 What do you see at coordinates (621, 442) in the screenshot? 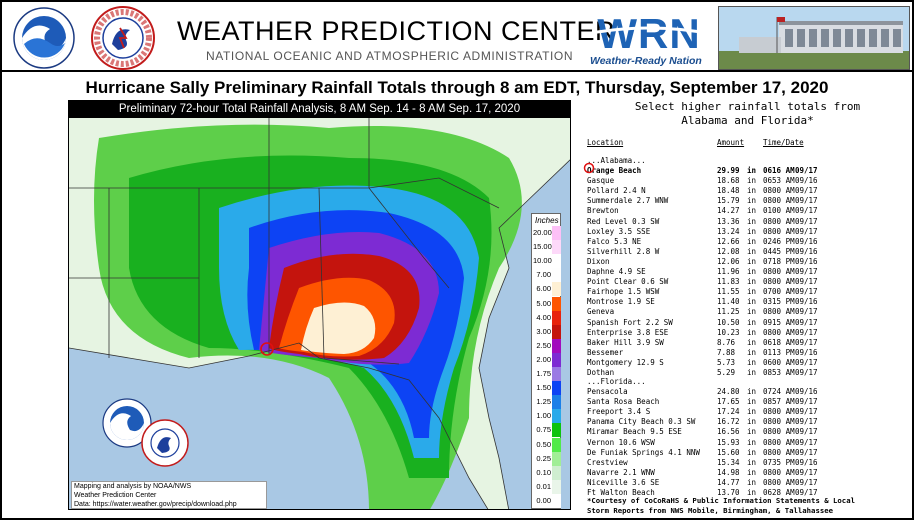
I see `rainfall-loc: Vernon 10.6 WSW` at bounding box center [621, 442].